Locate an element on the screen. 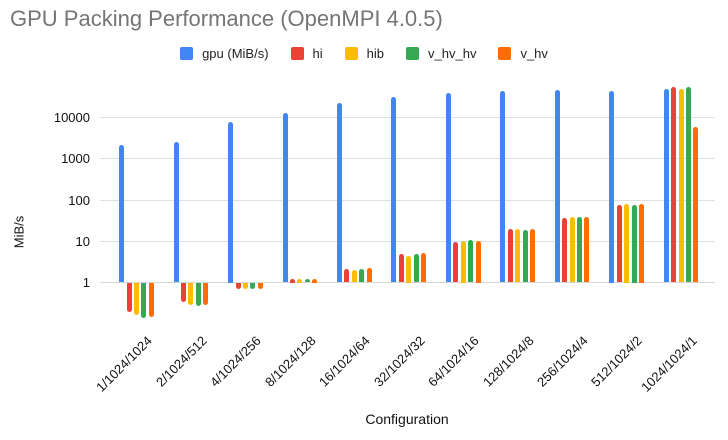 The image size is (728, 440). legend-label: v_hv_hv is located at coordinates (452, 53).